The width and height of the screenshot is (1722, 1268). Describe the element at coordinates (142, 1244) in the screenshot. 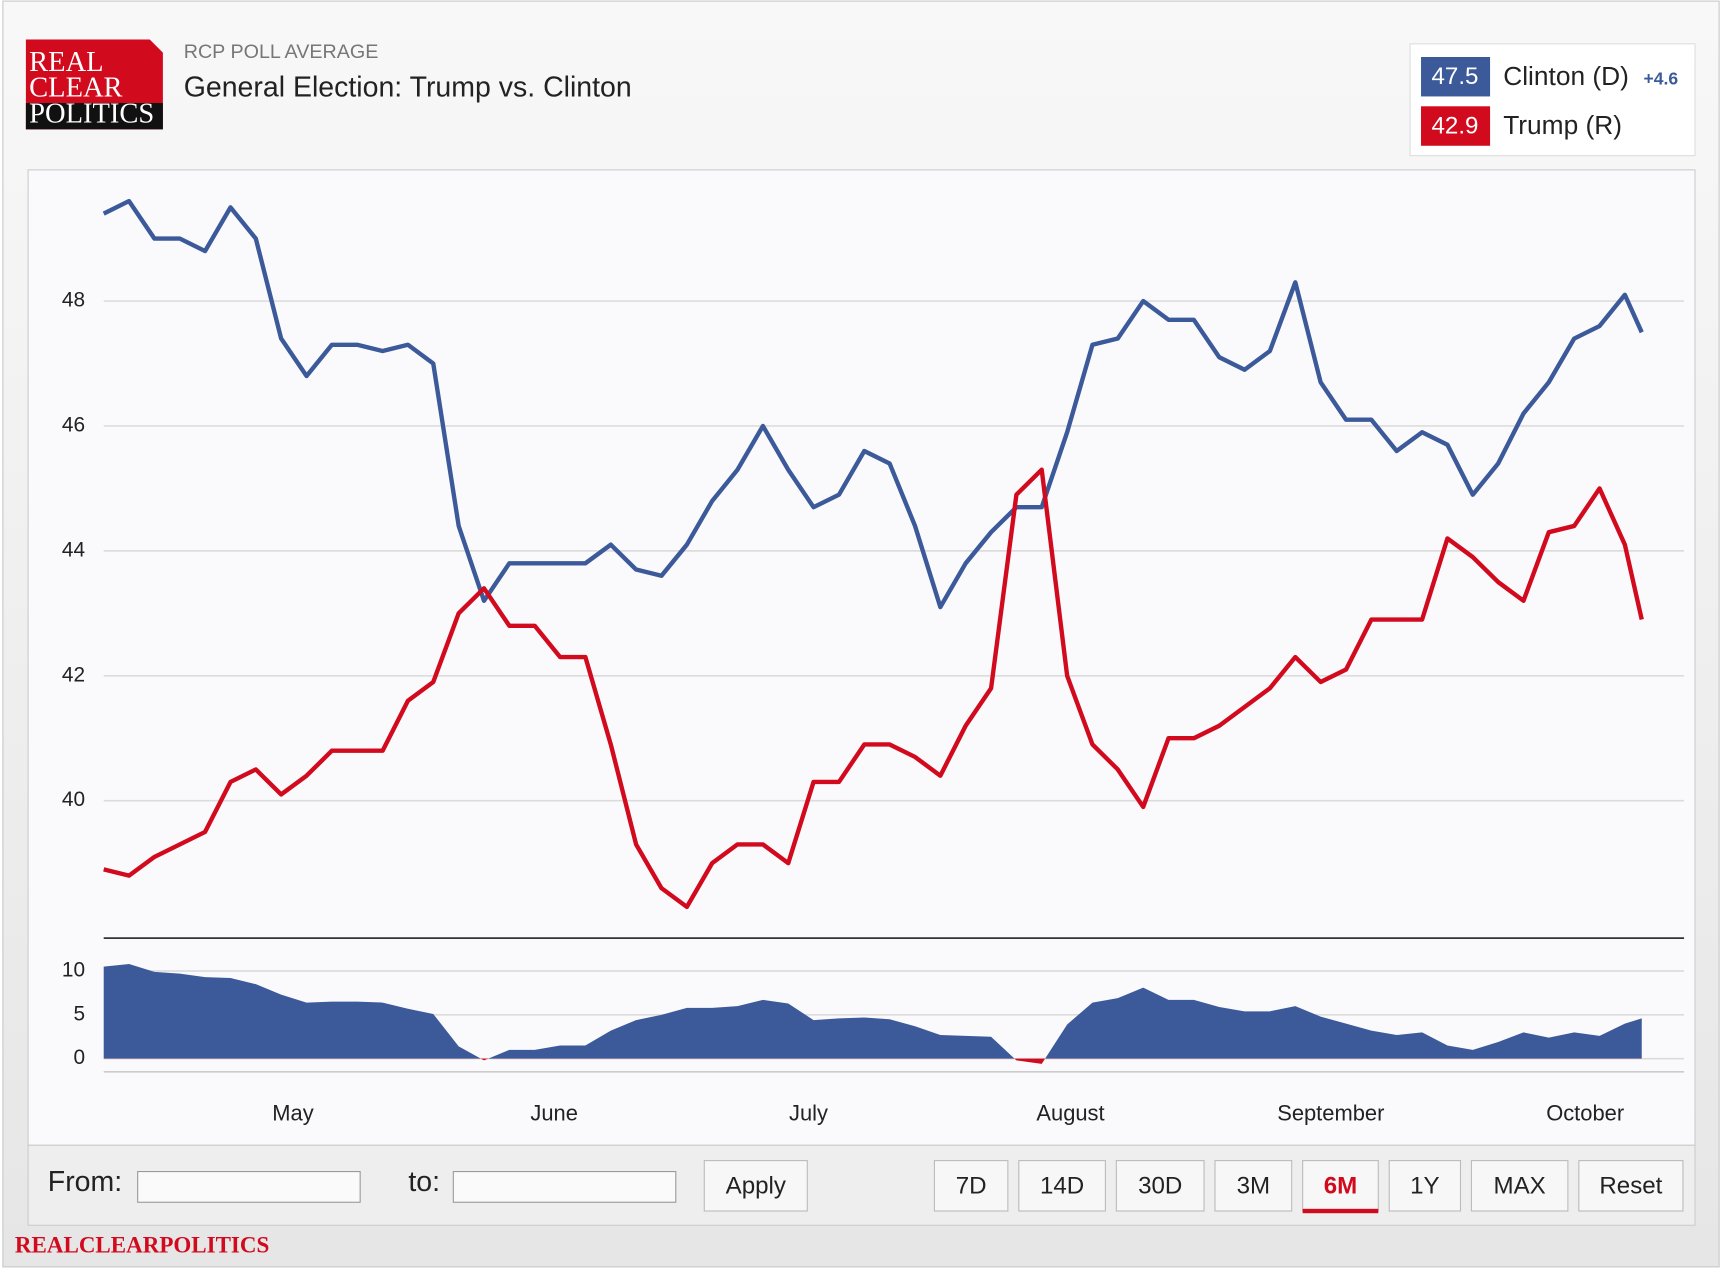

I see `footer: REALCLEARPOLITICS` at that location.